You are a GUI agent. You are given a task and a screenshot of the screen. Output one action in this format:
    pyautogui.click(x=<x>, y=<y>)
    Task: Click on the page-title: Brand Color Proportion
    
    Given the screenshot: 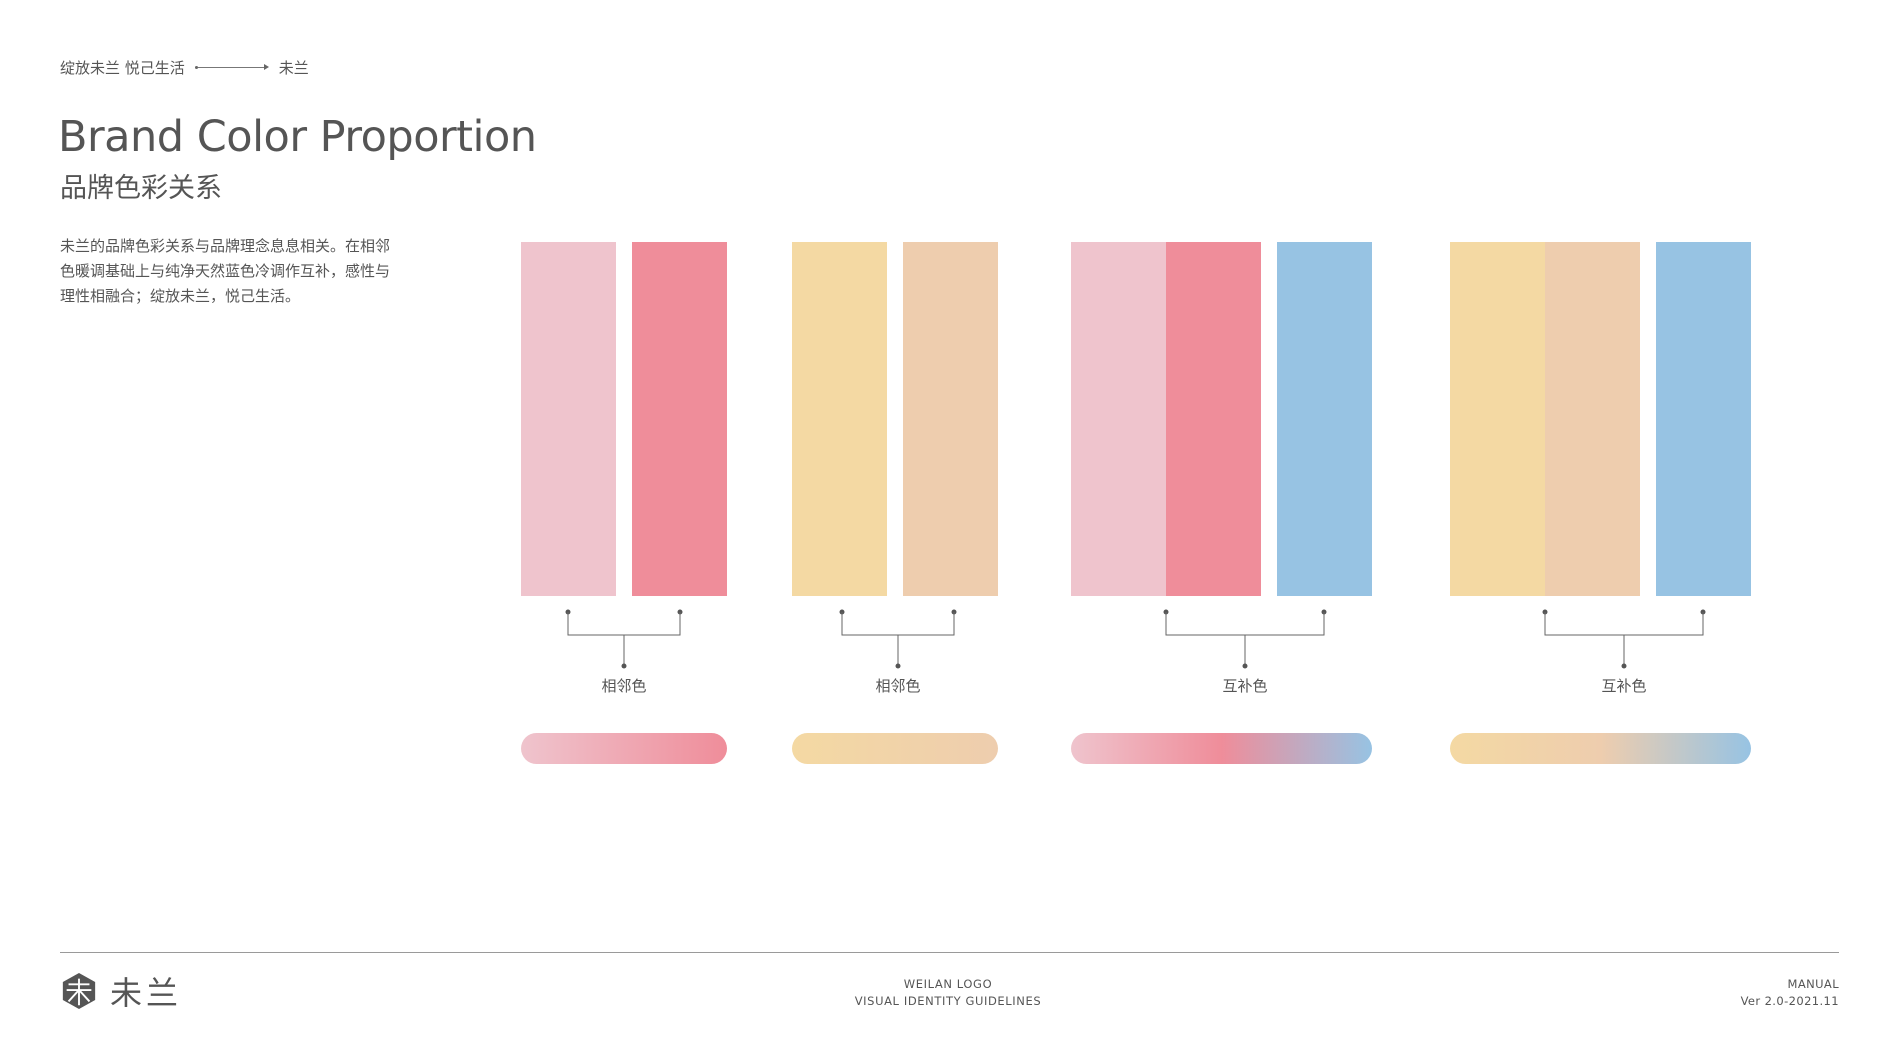 What is the action you would take?
    pyautogui.click(x=297, y=137)
    